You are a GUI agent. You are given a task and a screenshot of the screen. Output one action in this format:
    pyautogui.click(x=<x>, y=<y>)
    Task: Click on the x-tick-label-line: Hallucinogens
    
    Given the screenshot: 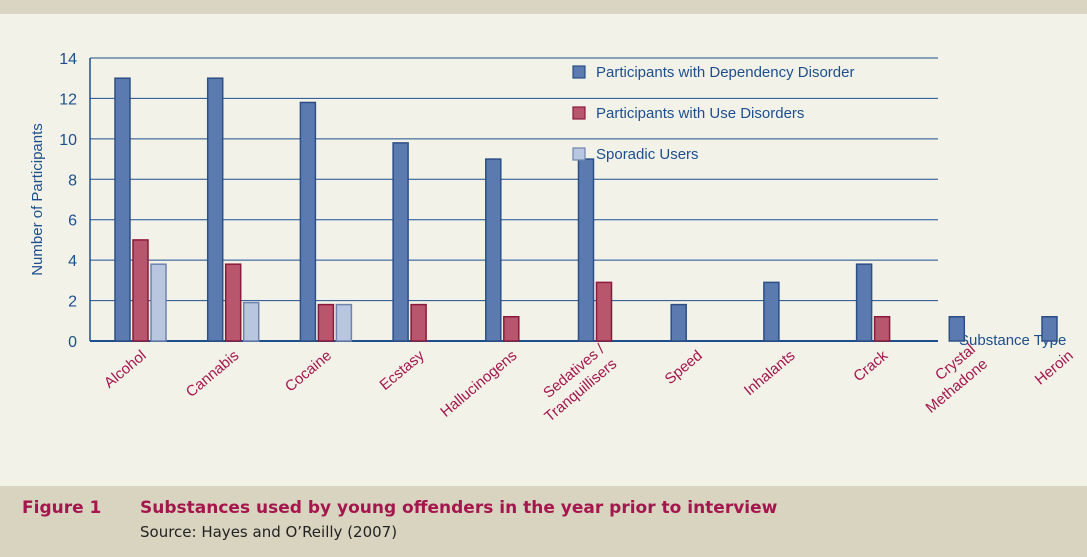 What is the action you would take?
    pyautogui.click(x=478, y=384)
    